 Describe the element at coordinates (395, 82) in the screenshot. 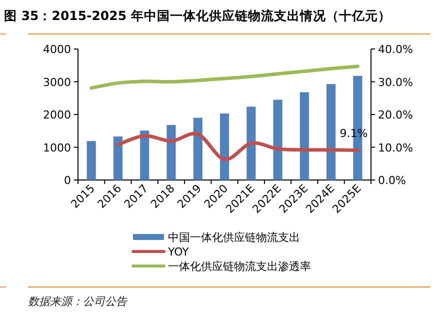

I see `y2-tick-label: 30.0%` at that location.